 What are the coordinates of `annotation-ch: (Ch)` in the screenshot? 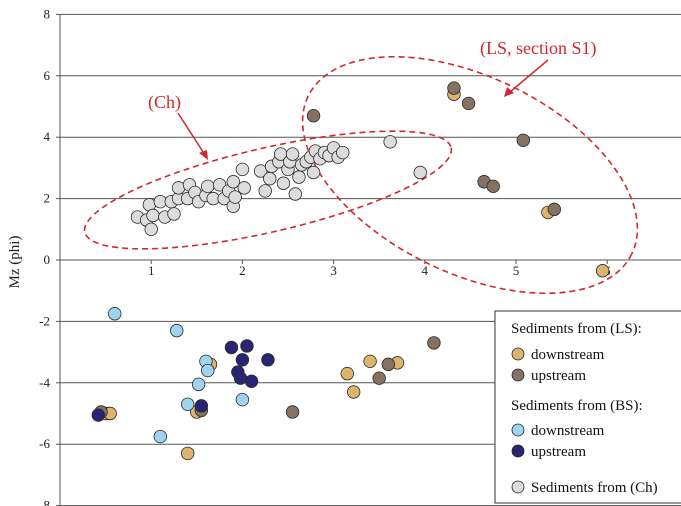 It's located at (164, 102).